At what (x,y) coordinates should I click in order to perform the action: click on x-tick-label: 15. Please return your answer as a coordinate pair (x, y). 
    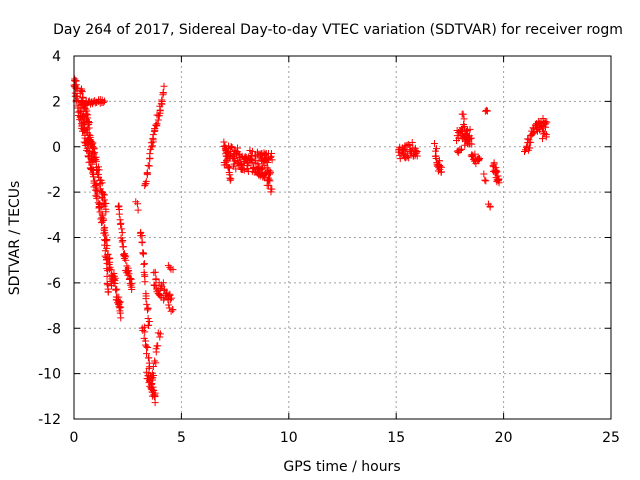
    Looking at the image, I should click on (396, 438).